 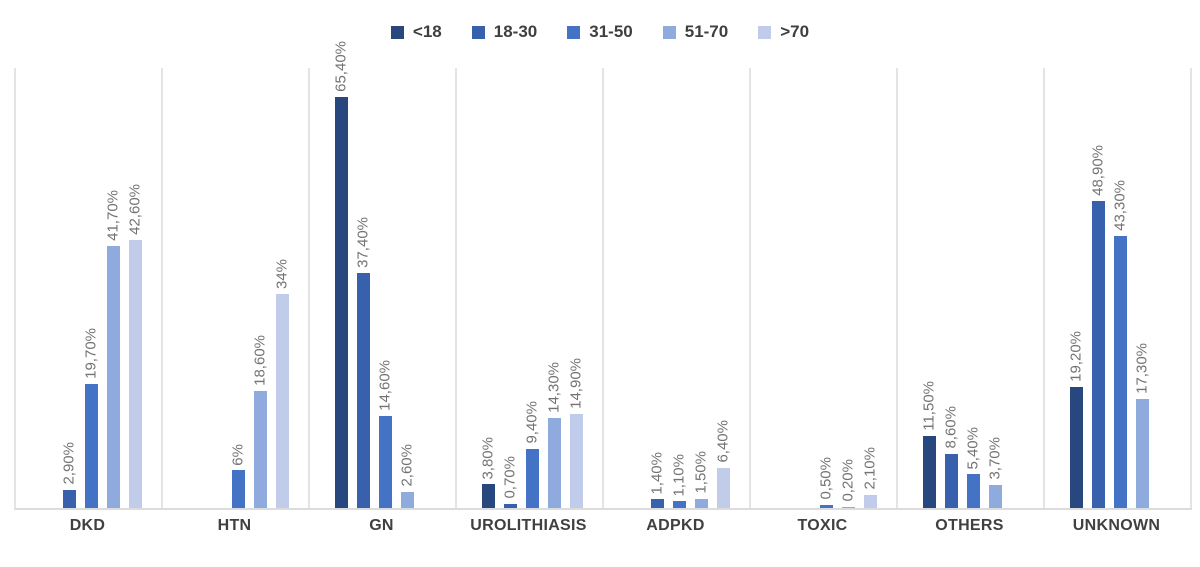 What do you see at coordinates (611, 31) in the screenshot?
I see `legend-label: 31-50` at bounding box center [611, 31].